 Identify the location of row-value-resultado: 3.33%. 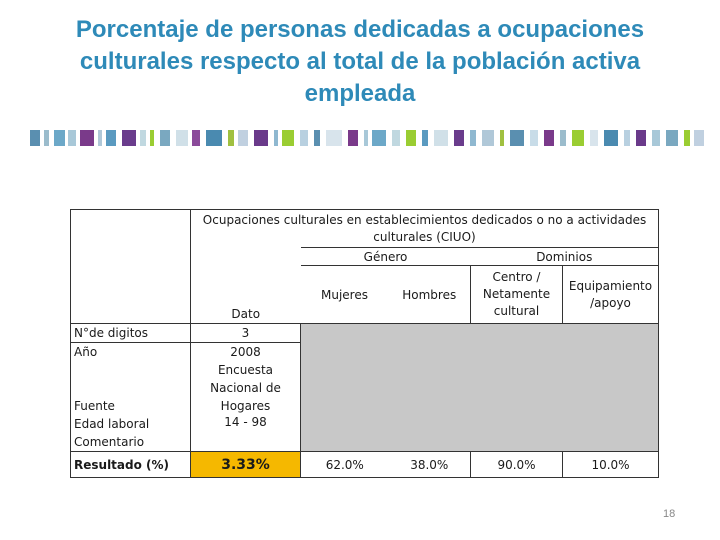
(245, 464).